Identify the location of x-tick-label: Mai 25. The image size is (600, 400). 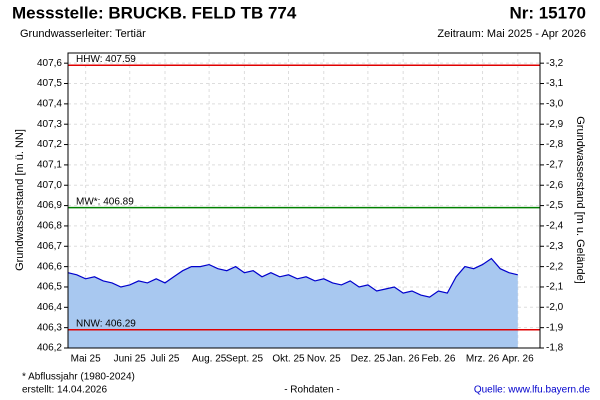
(86, 359).